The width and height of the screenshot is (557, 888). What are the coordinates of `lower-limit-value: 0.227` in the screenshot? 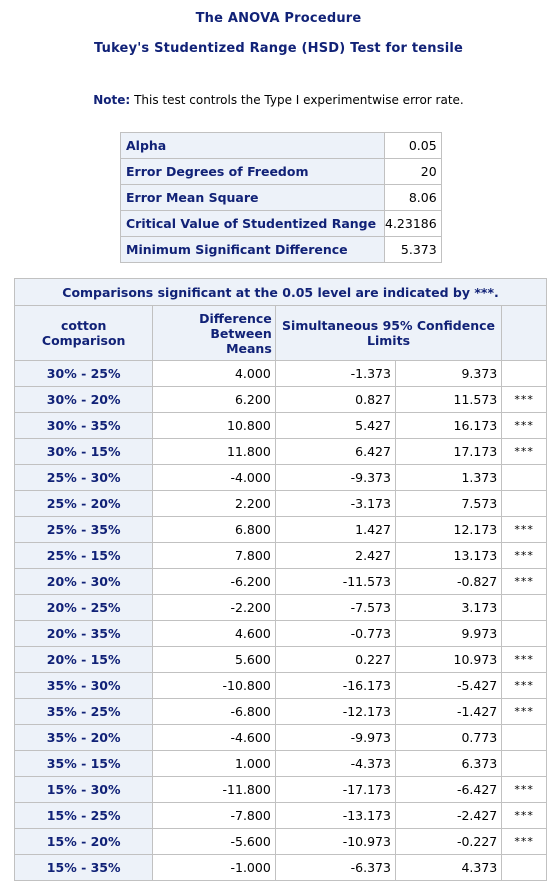 It's located at (335, 660).